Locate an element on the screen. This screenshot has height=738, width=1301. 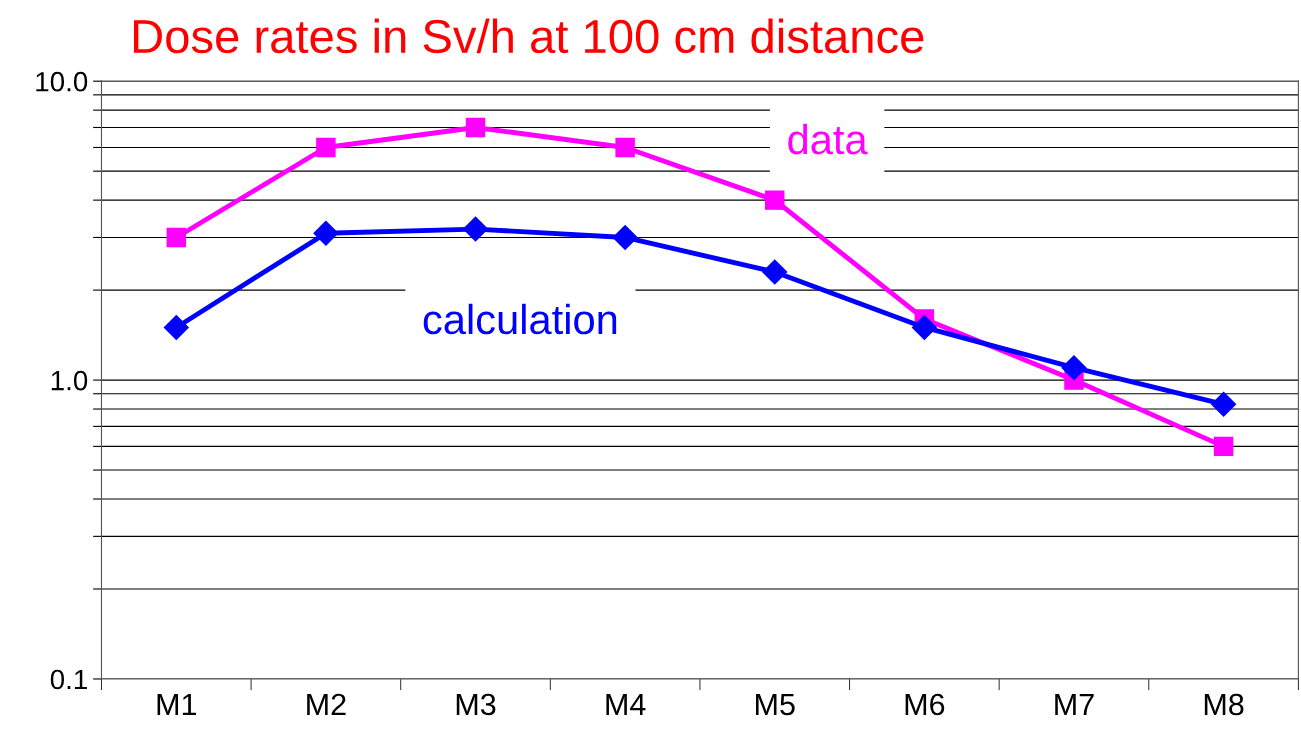
y-tick-label: 0.1 is located at coordinates (68, 679).